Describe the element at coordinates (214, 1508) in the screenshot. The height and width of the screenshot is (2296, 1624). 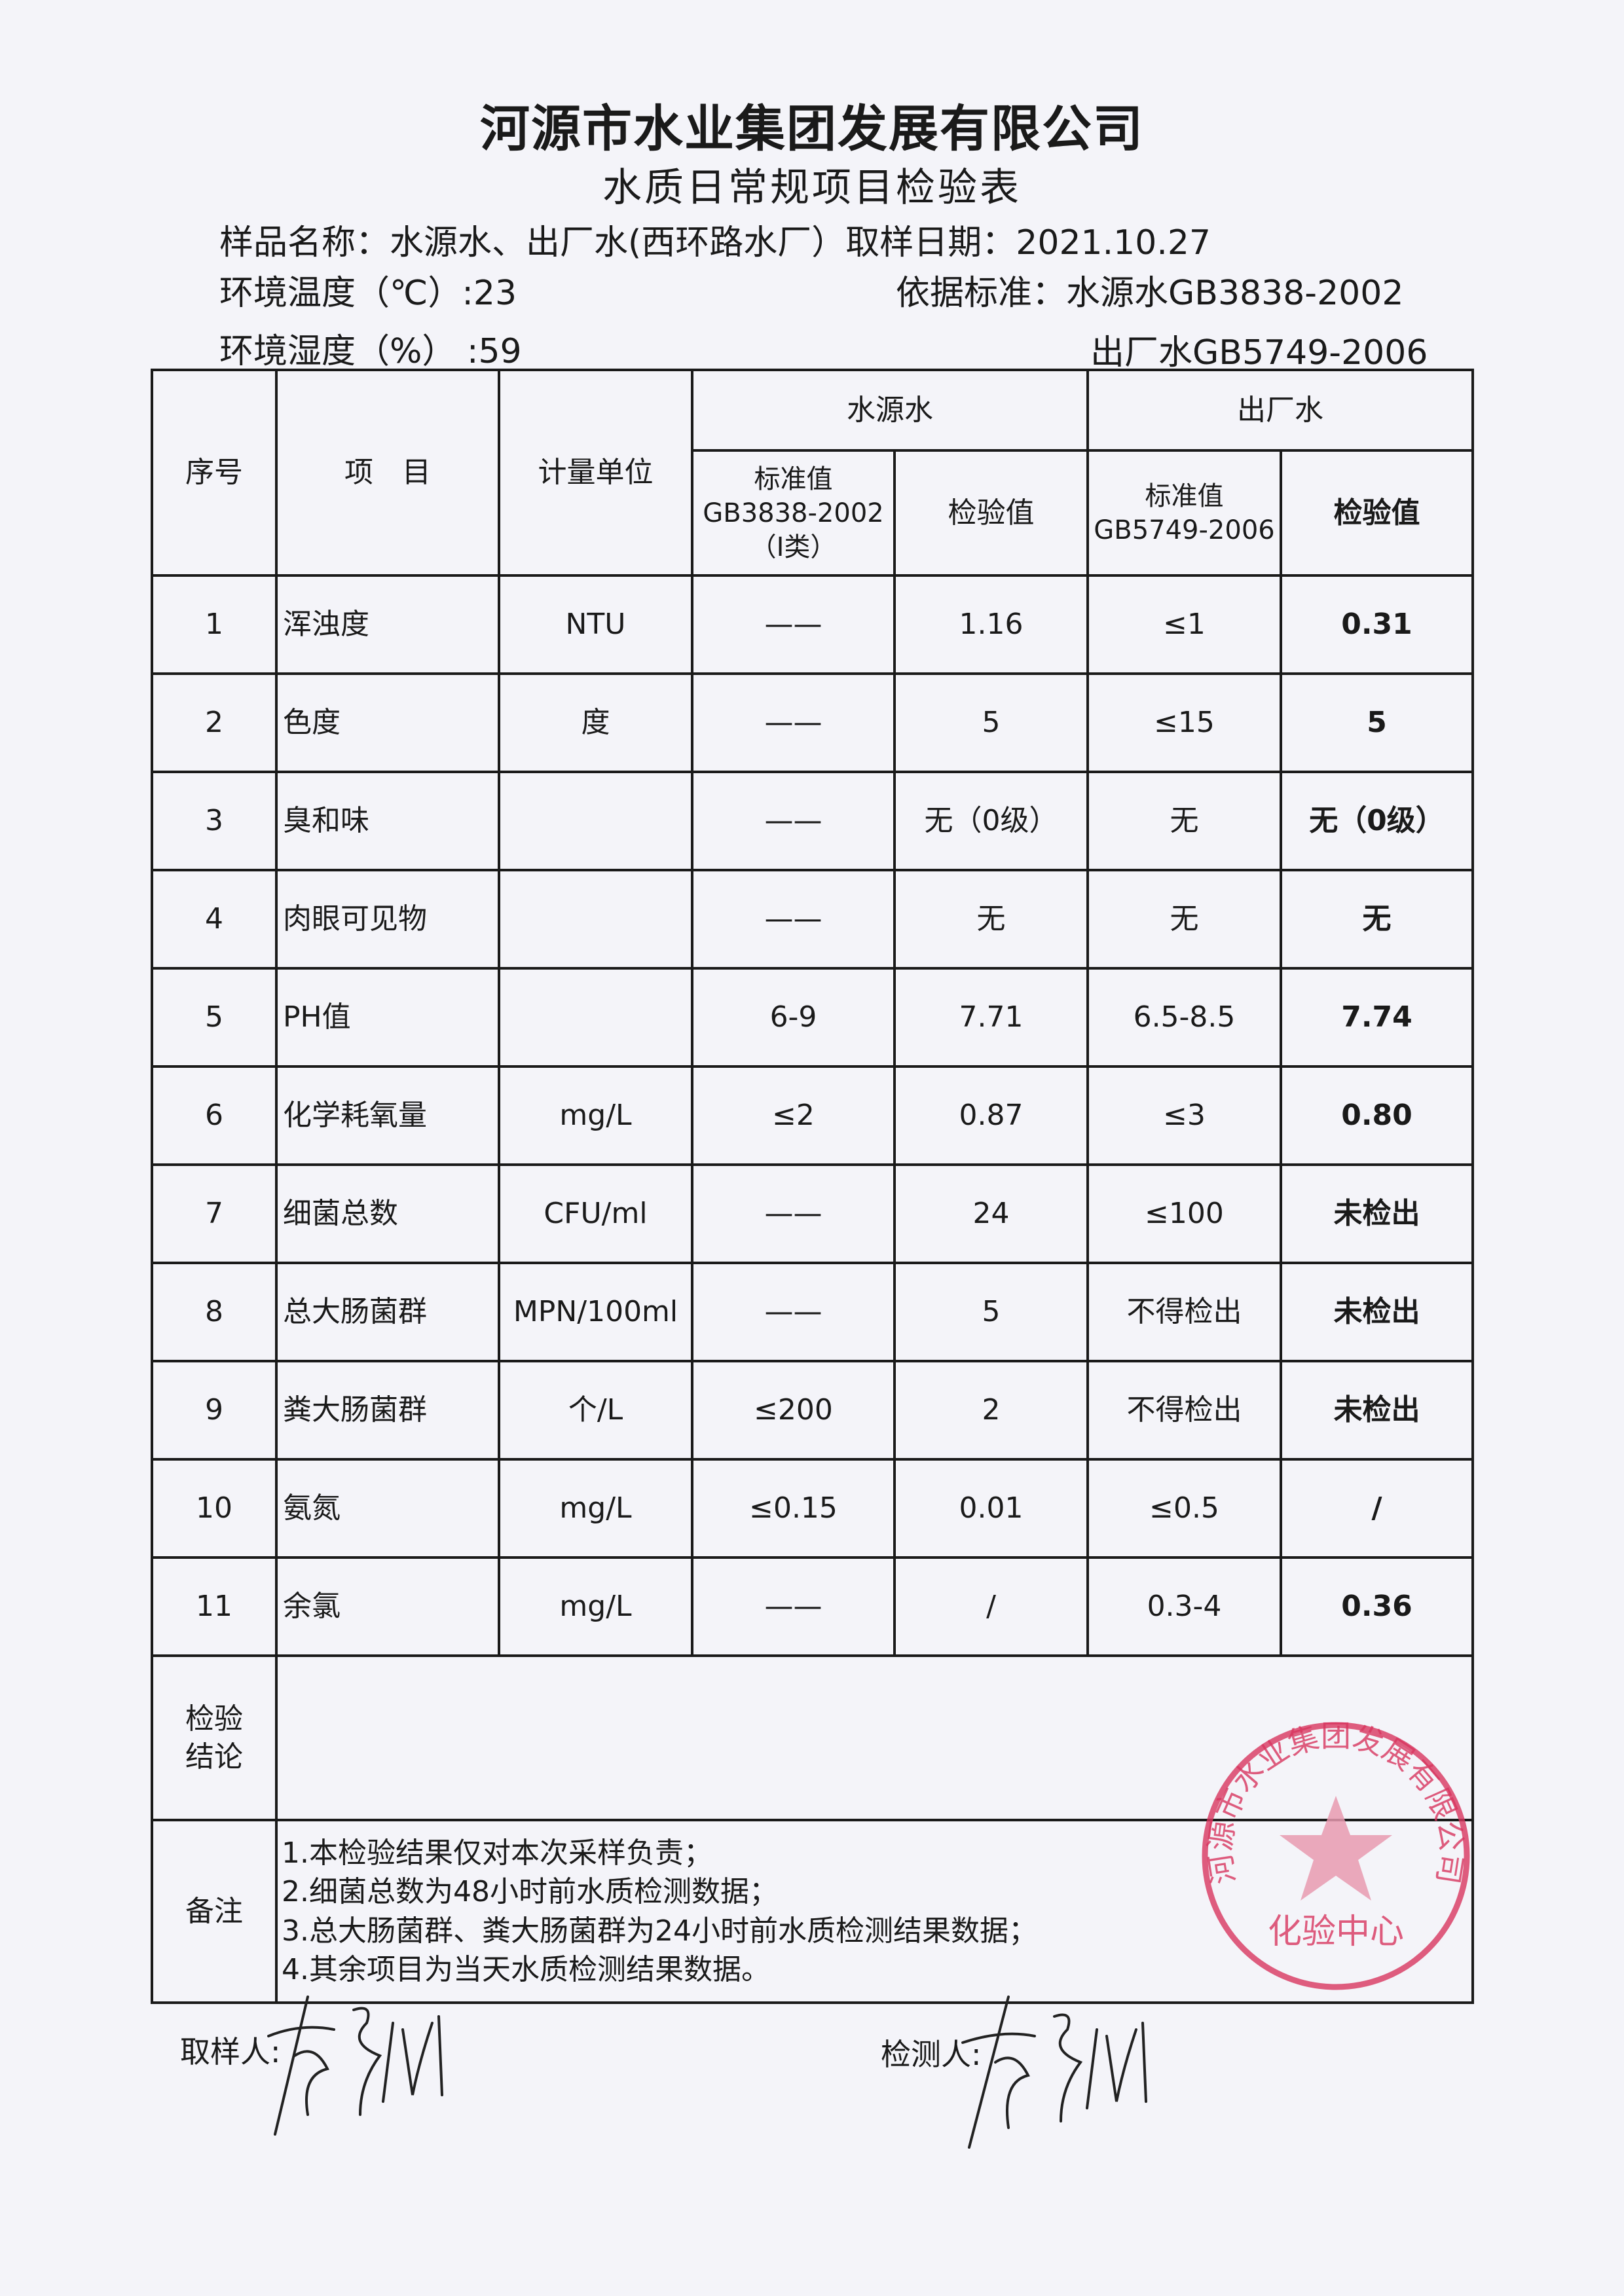
I see `row-no: 10` at that location.